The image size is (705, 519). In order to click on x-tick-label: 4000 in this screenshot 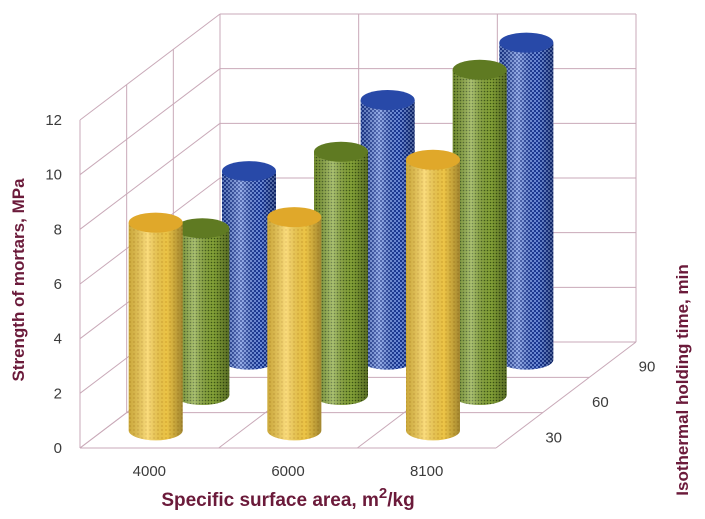, I will do `click(149, 471)`.